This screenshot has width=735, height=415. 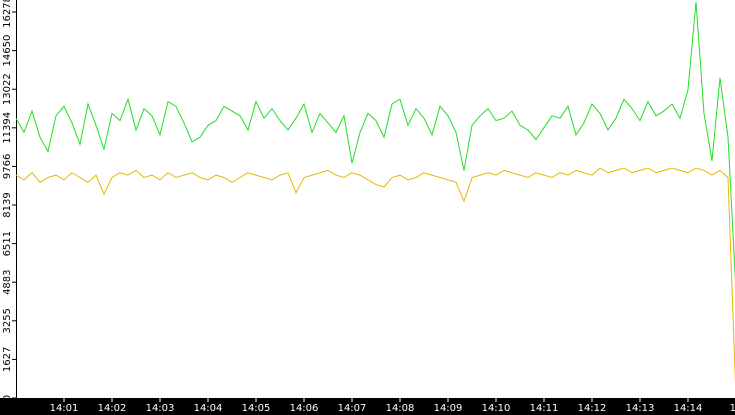 I want to click on y-tick-label: 1627, so click(x=7, y=359).